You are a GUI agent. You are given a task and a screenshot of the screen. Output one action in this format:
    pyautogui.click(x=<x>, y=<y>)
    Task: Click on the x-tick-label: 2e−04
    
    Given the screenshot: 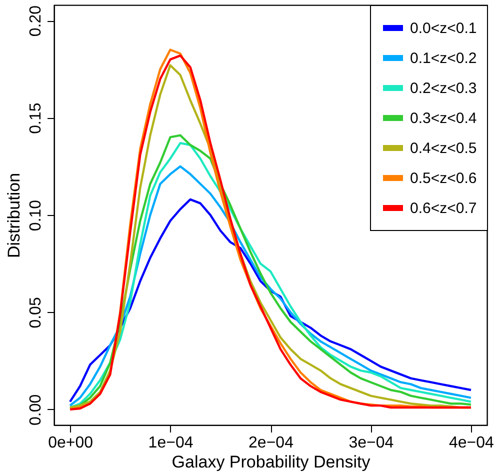 What is the action you would take?
    pyautogui.click(x=271, y=443)
    